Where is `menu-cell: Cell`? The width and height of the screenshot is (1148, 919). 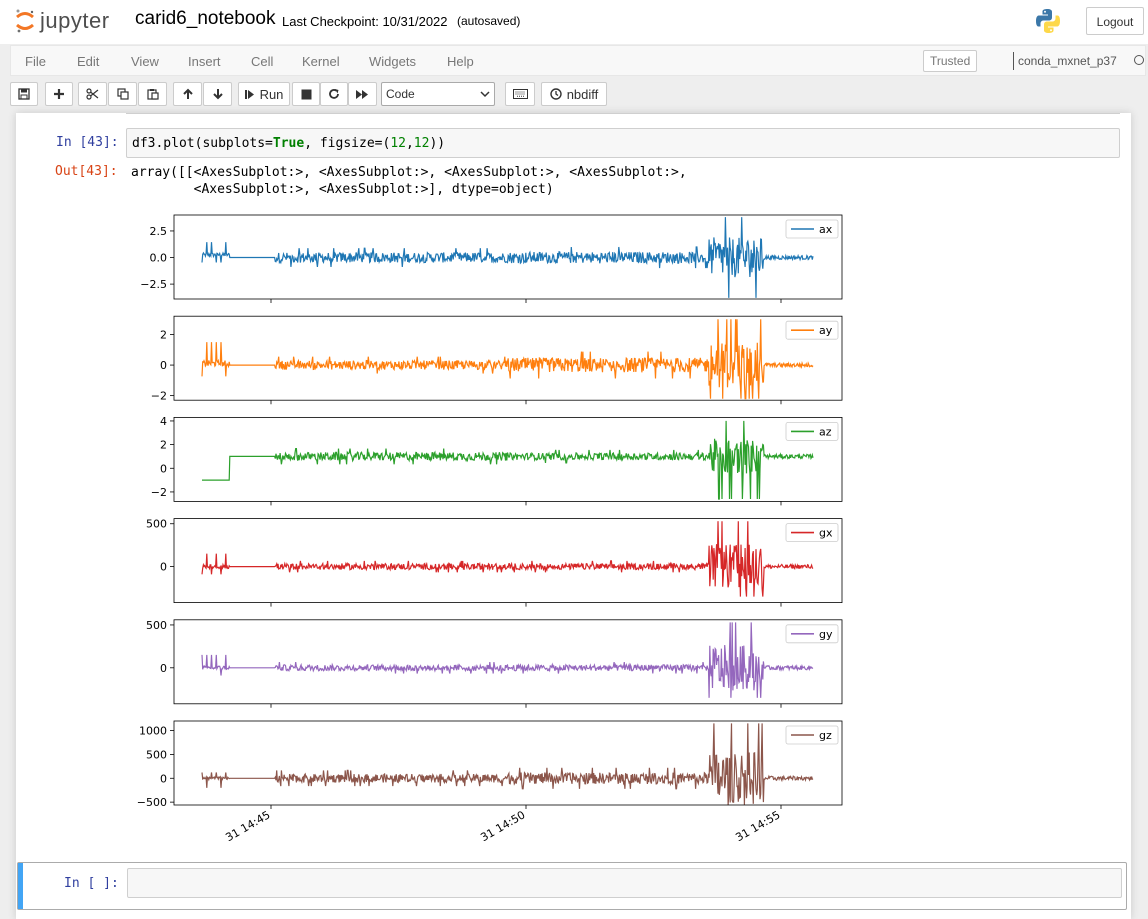 menu-cell: Cell is located at coordinates (262, 61).